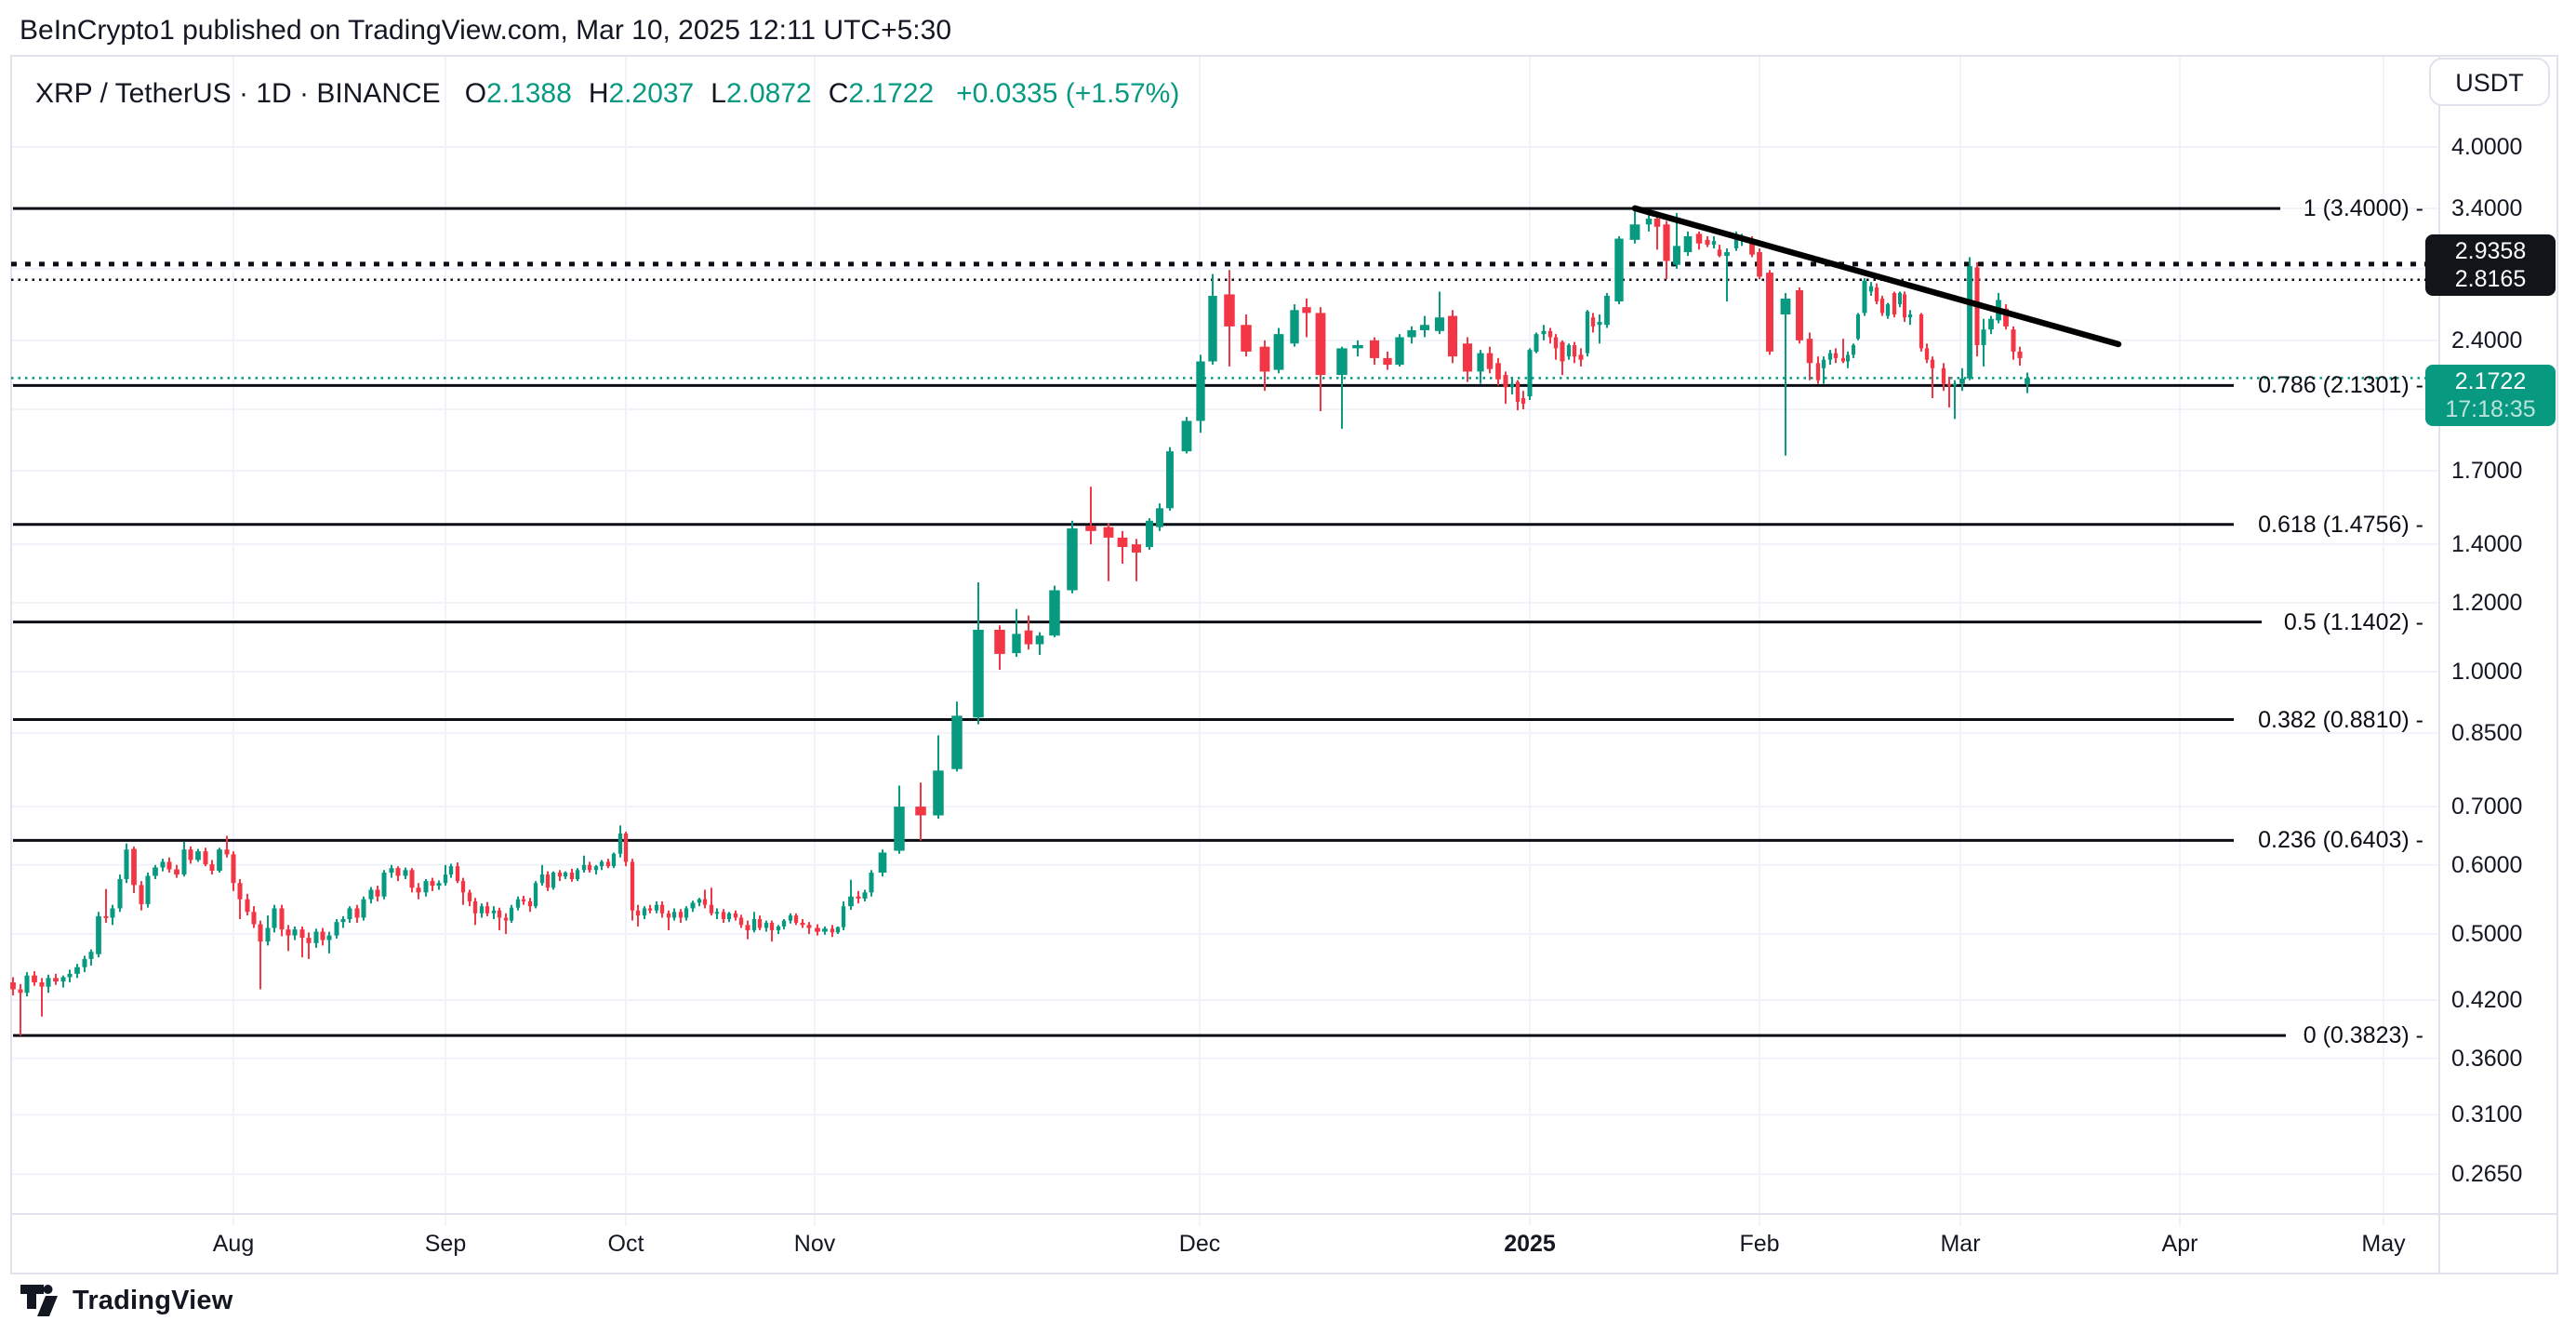 Image resolution: width=2576 pixels, height=1334 pixels. What do you see at coordinates (1530, 1244) in the screenshot?
I see `time-axis-label-2025: 2025` at bounding box center [1530, 1244].